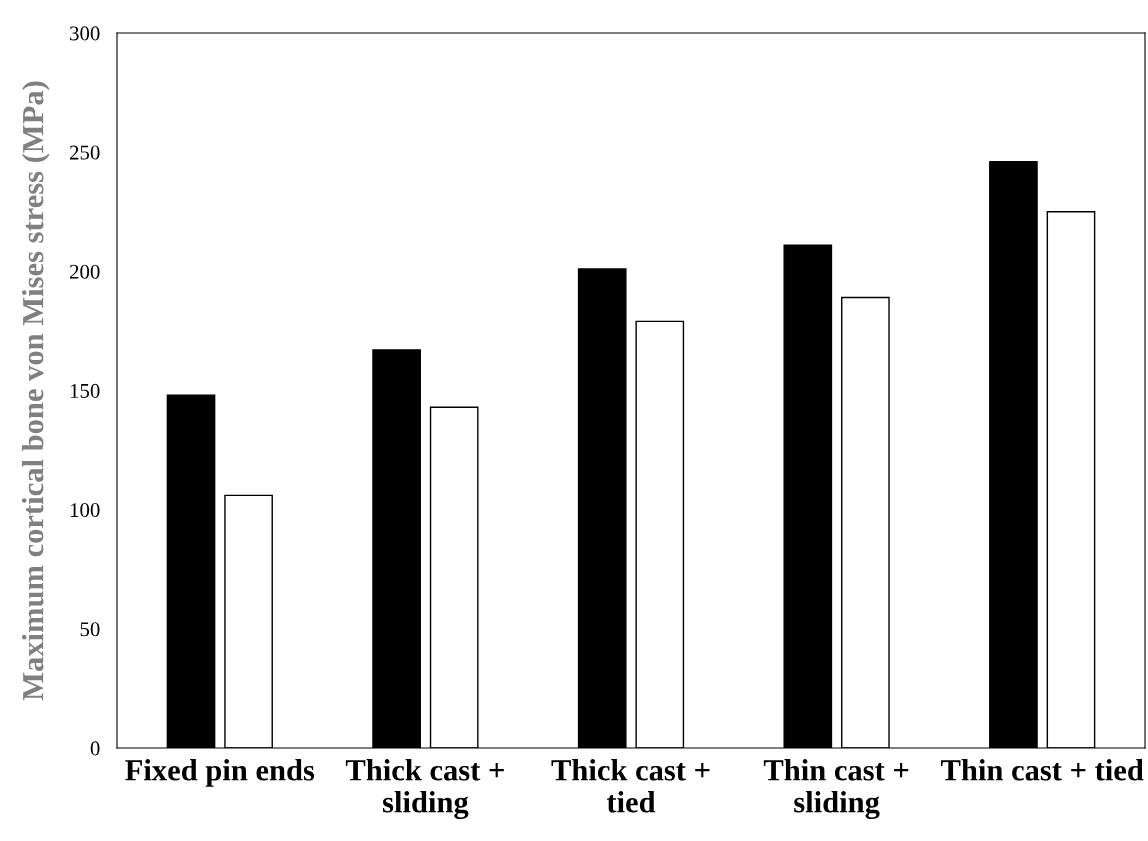 This screenshot has height=841, width=1148. Describe the element at coordinates (95, 748) in the screenshot. I see `y-tick-label: 0` at that location.